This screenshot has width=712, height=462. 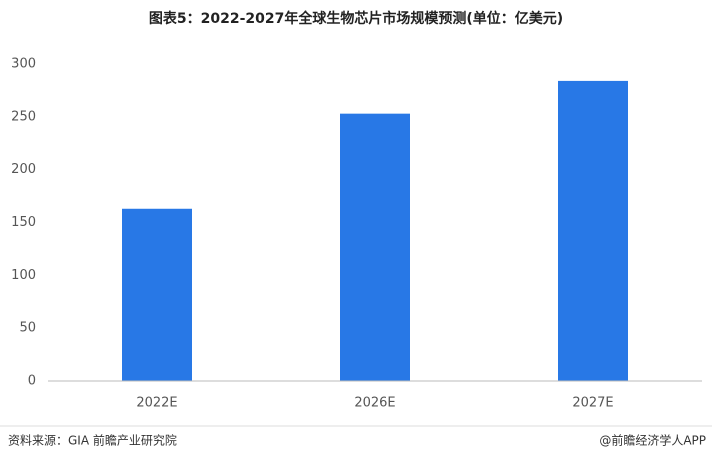 What do you see at coordinates (374, 403) in the screenshot?
I see `x-tick-label: 2026E` at bounding box center [374, 403].